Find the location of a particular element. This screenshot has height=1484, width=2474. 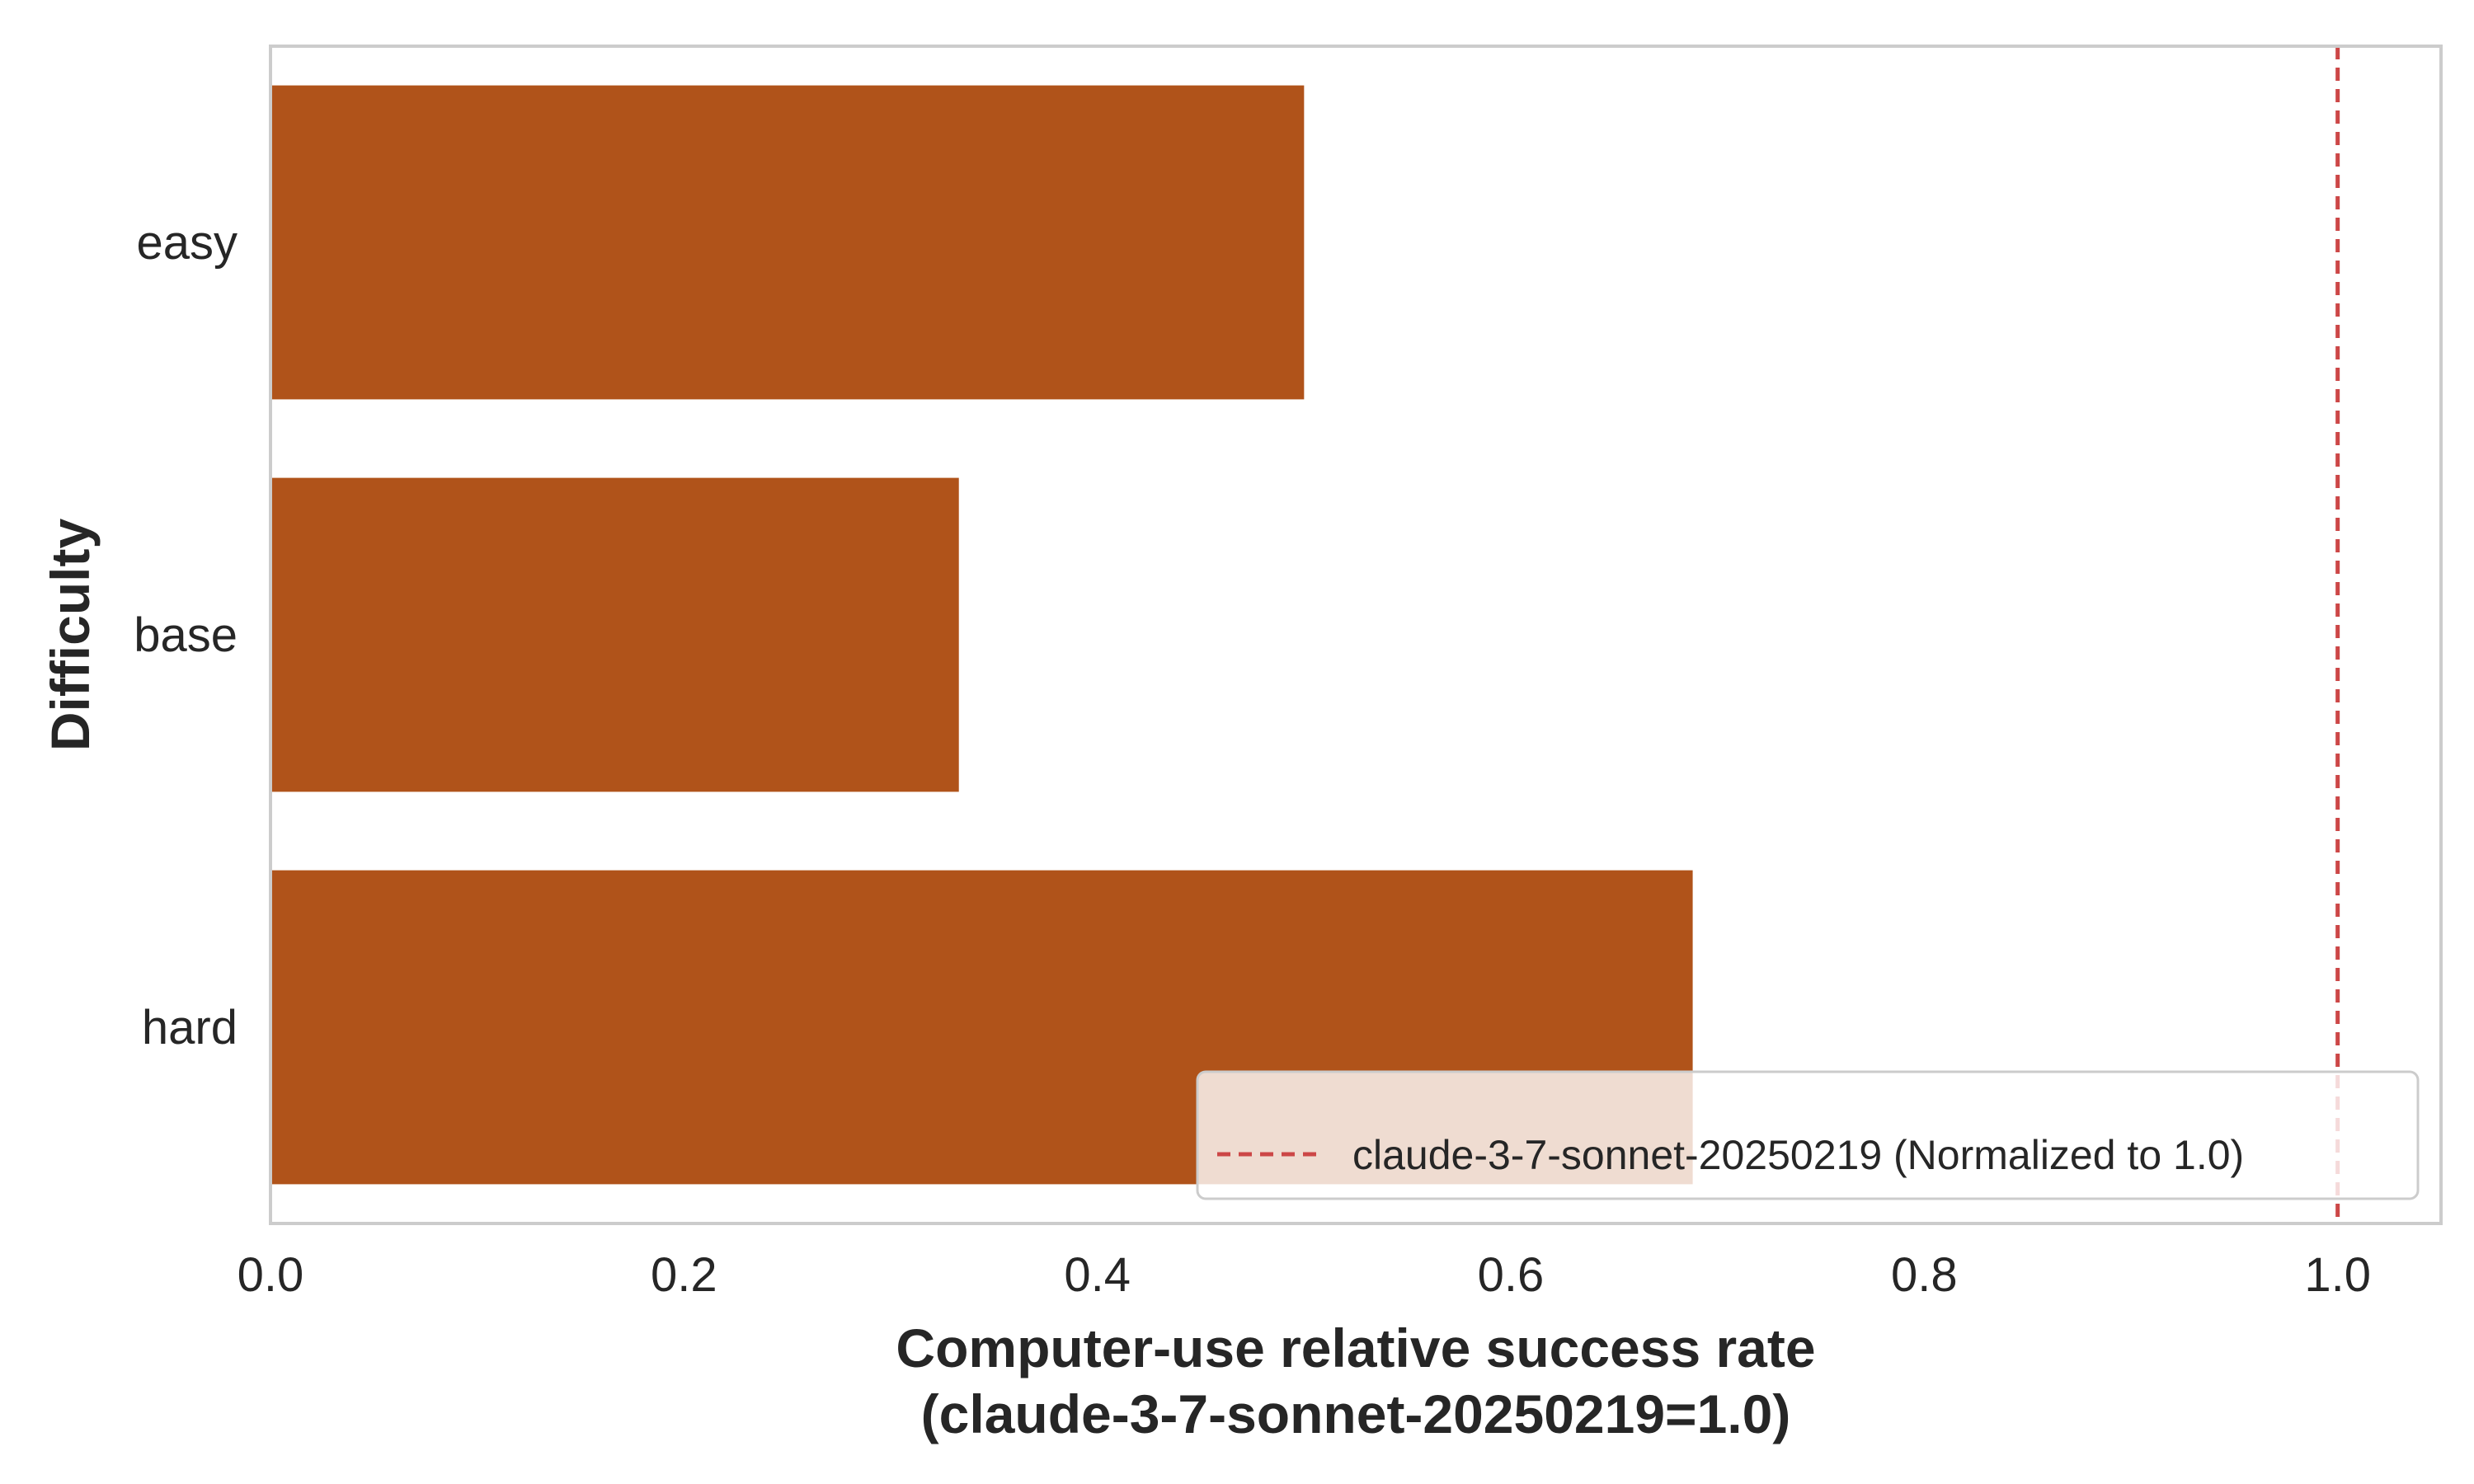

y-tick-label-base: base is located at coordinates (186, 635).